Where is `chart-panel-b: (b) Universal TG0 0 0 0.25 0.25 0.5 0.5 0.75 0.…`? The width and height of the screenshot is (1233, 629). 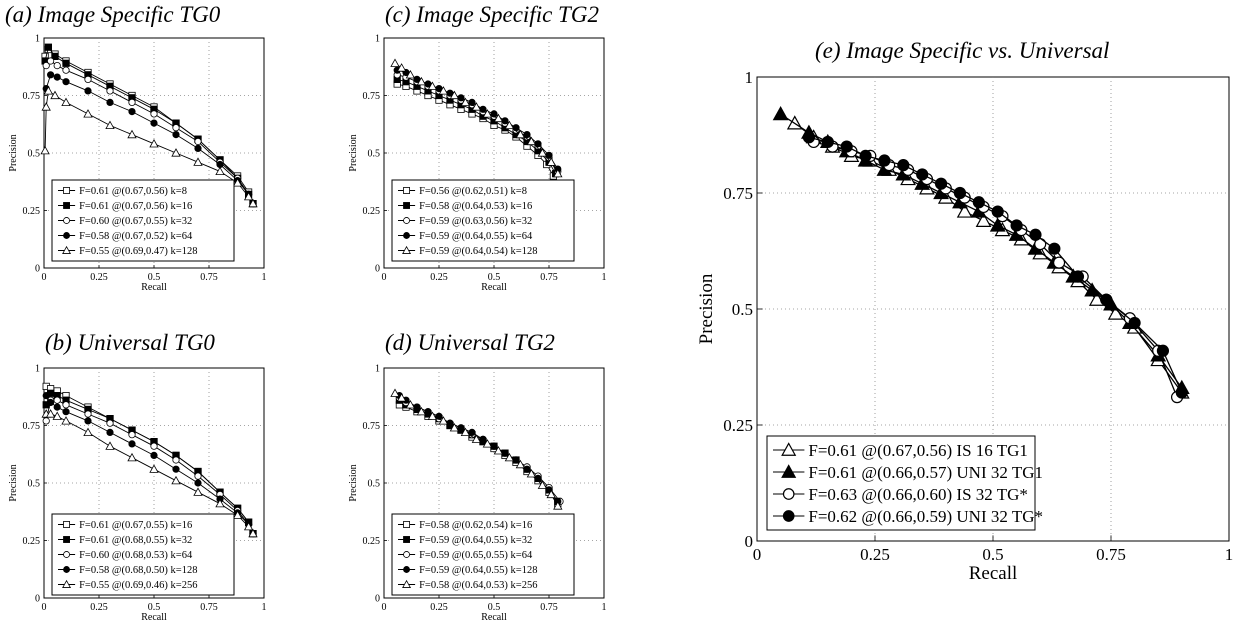
chart-panel-b: (b) Universal TG0 0 0 0.25 0.25 0.5 0.5 0.75 0.… is located at coordinates (150, 479).